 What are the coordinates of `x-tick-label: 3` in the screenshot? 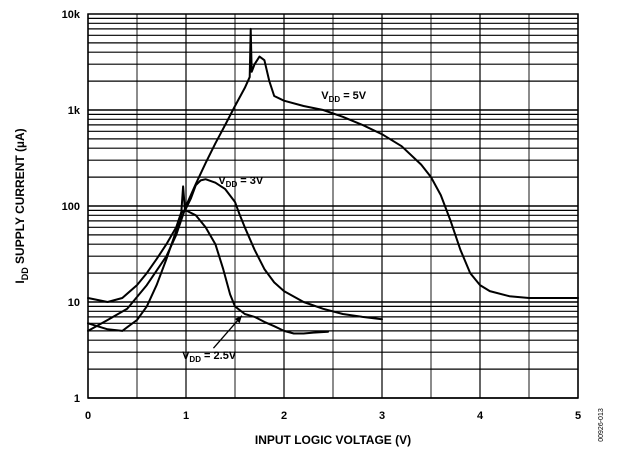 It's located at (382, 416).